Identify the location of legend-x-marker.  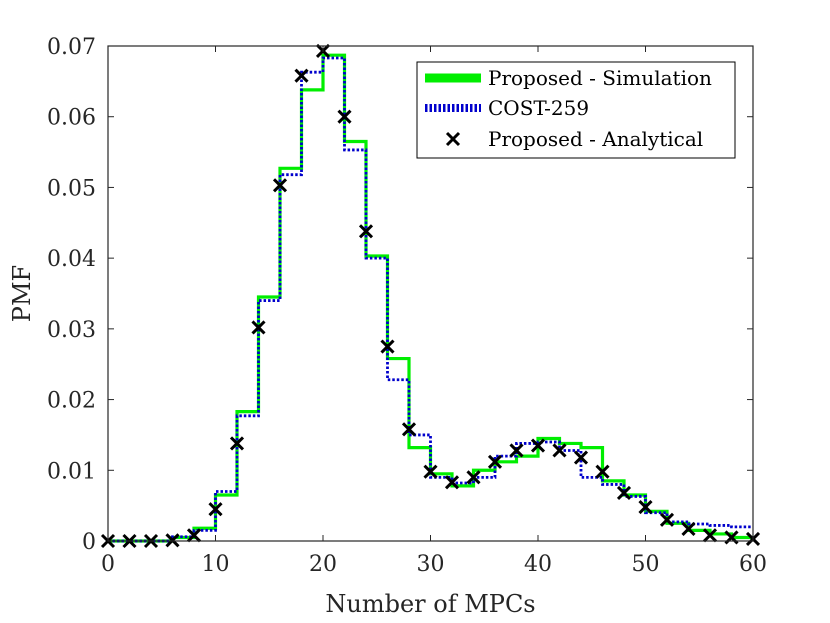
(453, 139).